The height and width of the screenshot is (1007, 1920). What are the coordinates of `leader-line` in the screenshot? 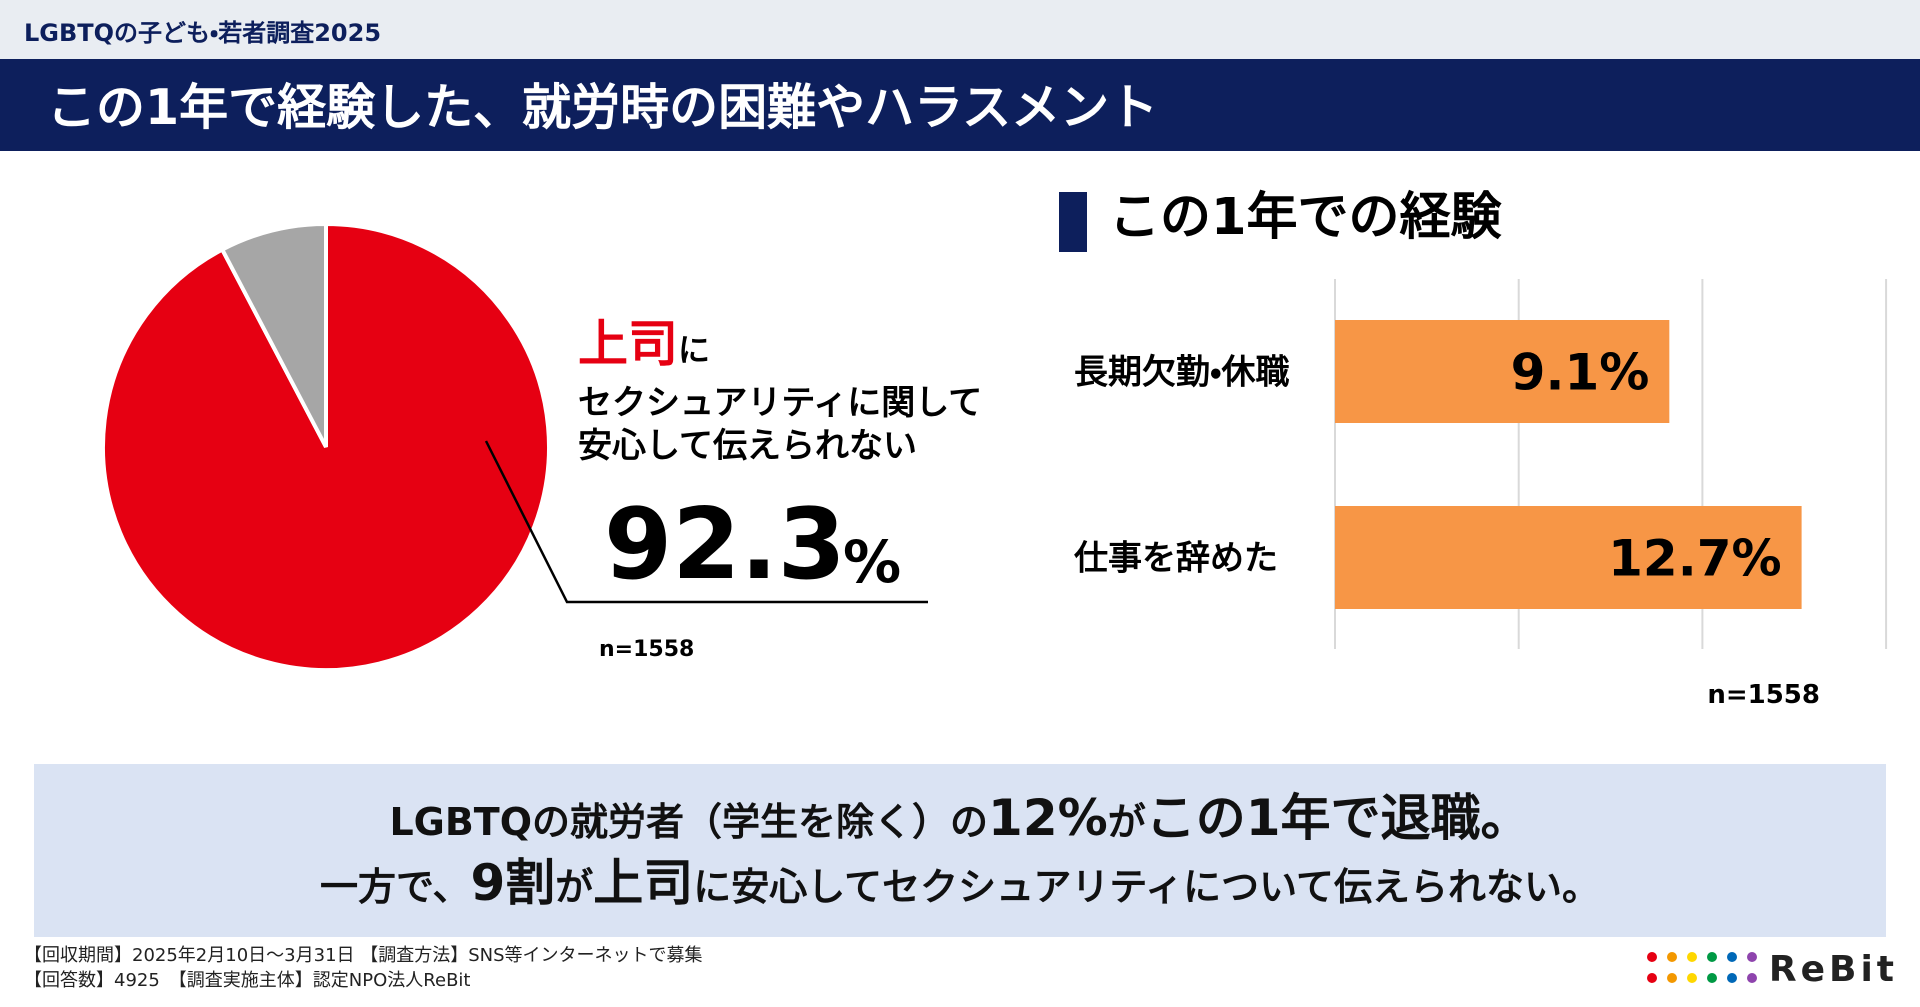 It's located at (706, 522).